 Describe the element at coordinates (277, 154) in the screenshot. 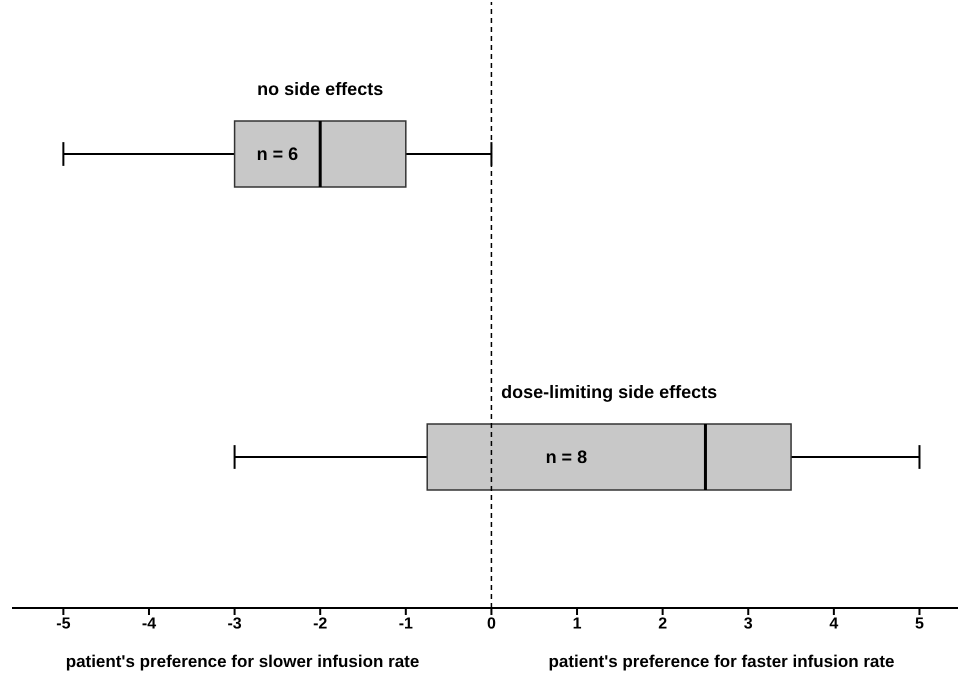

I see `annotation: n = 6` at that location.